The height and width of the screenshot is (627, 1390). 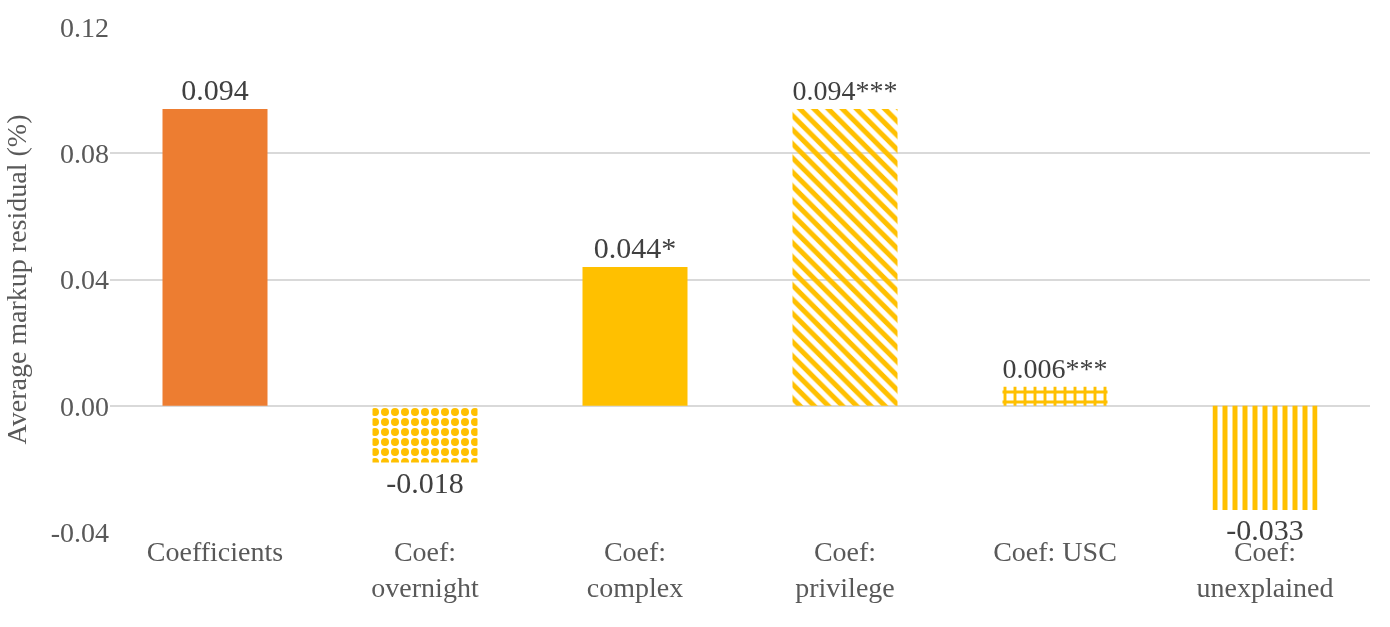 I want to click on y-tick-label: 0.04, so click(x=84, y=280).